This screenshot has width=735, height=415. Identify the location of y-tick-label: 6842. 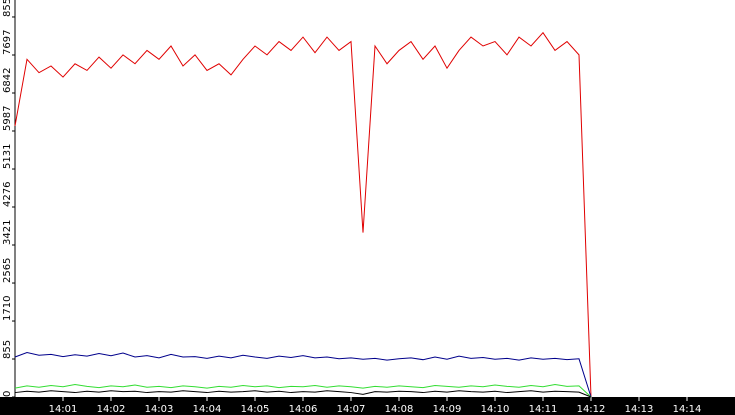
(7, 80).